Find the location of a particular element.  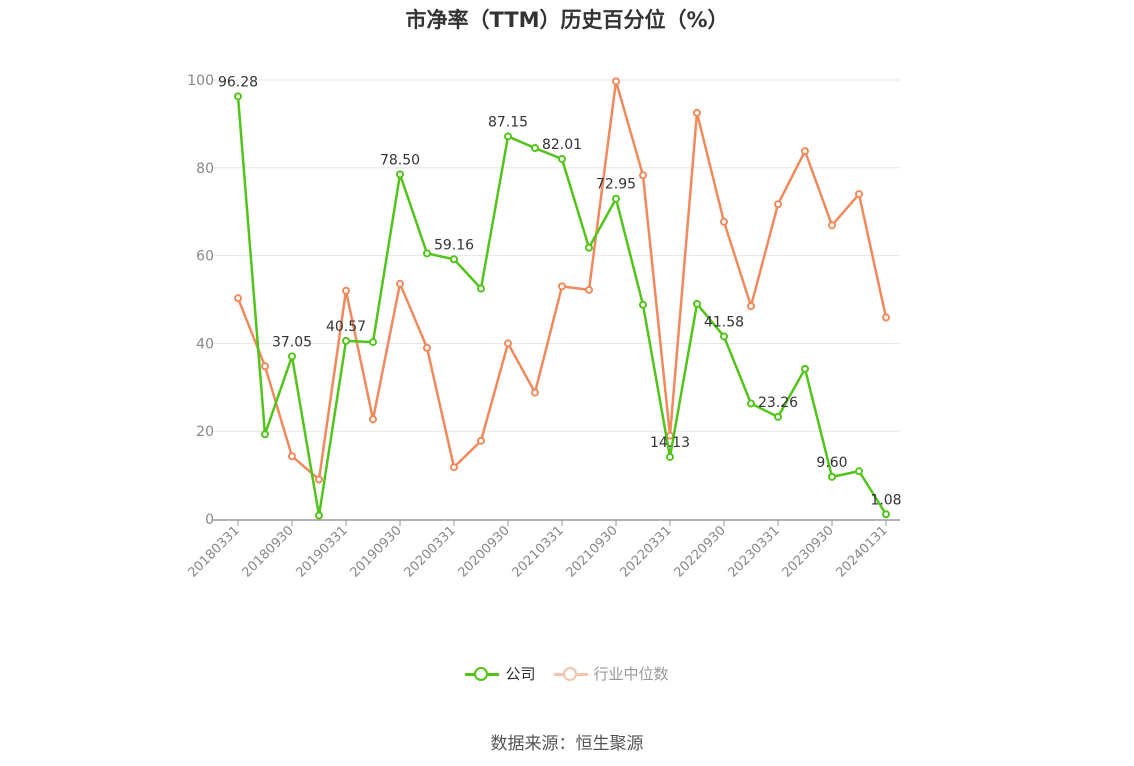

data-label: 37.05 is located at coordinates (292, 342).